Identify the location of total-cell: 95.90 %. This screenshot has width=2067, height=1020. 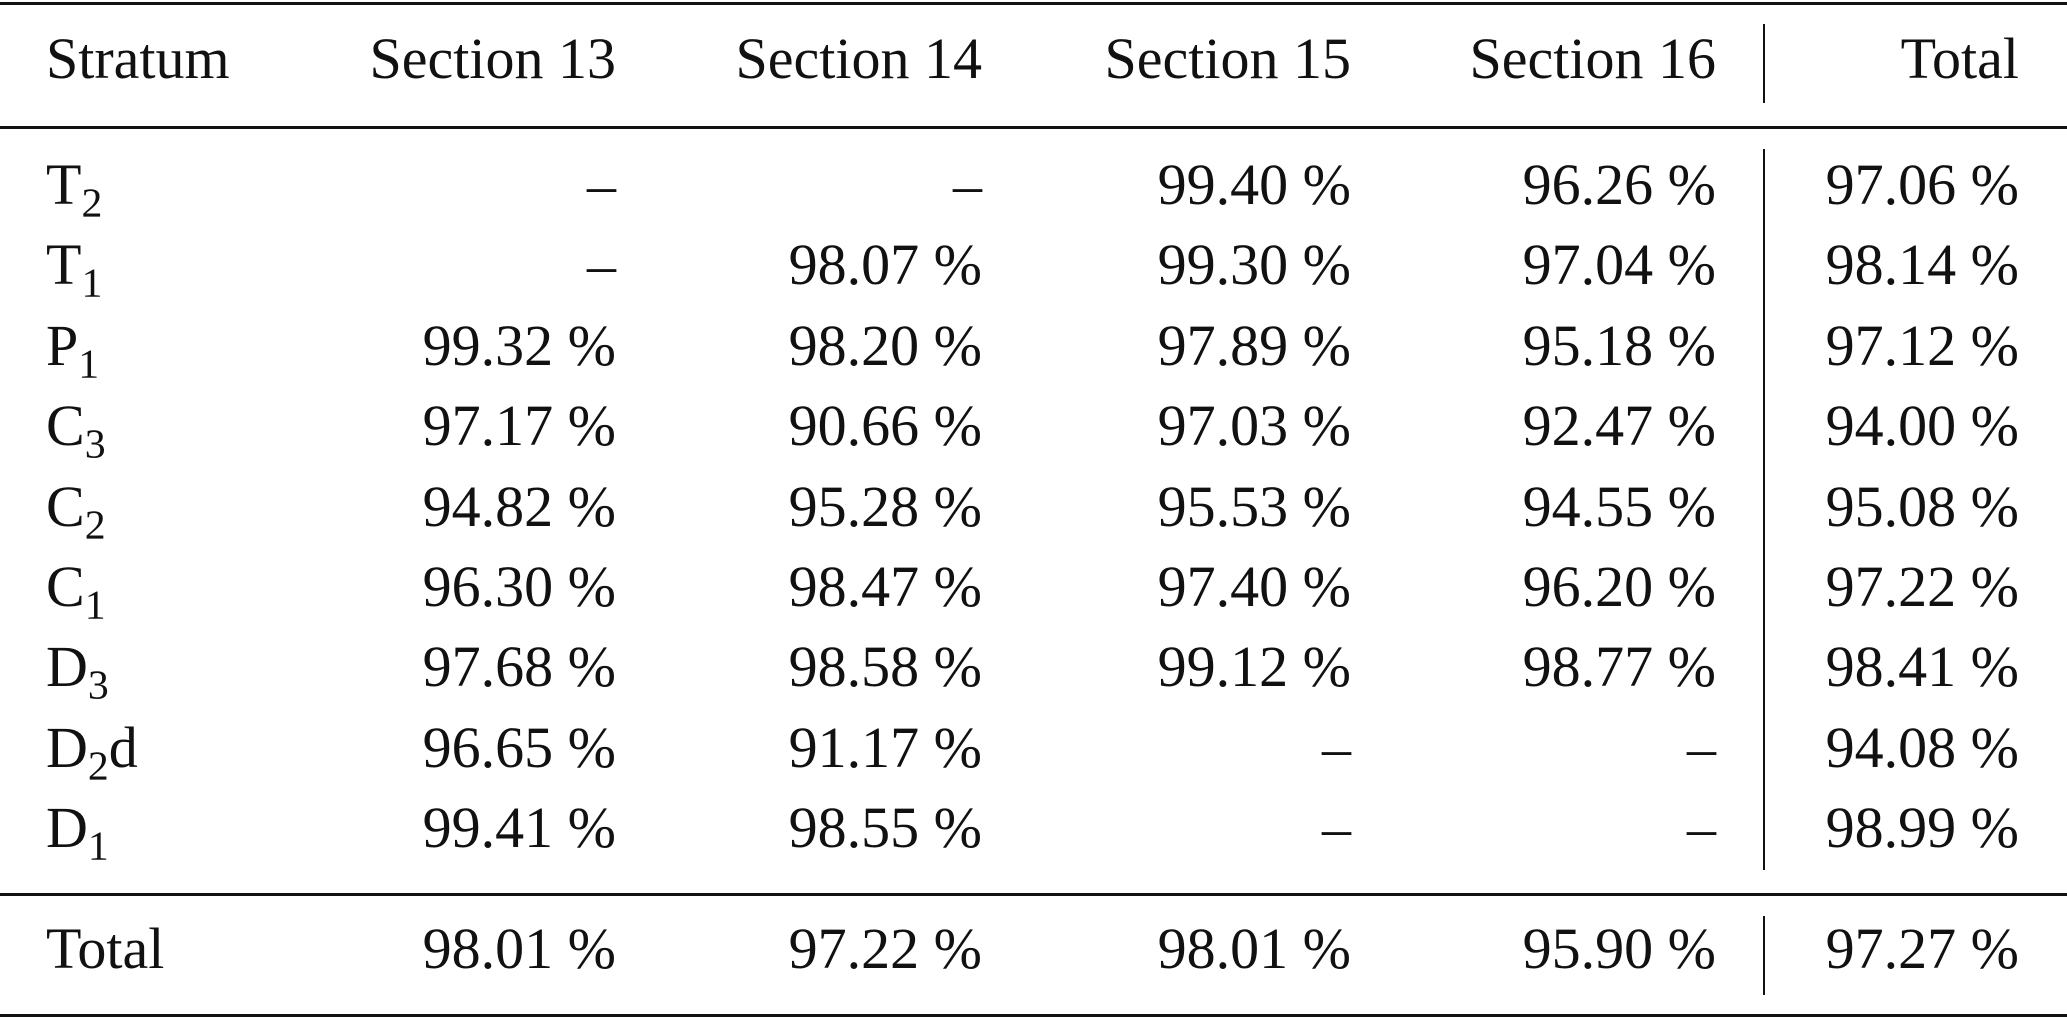
(1619, 948).